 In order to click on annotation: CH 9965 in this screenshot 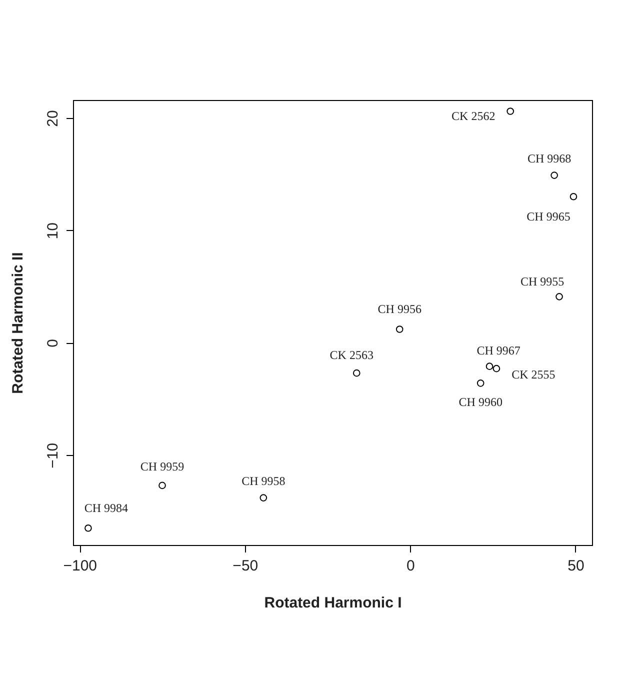, I will do `click(548, 217)`.